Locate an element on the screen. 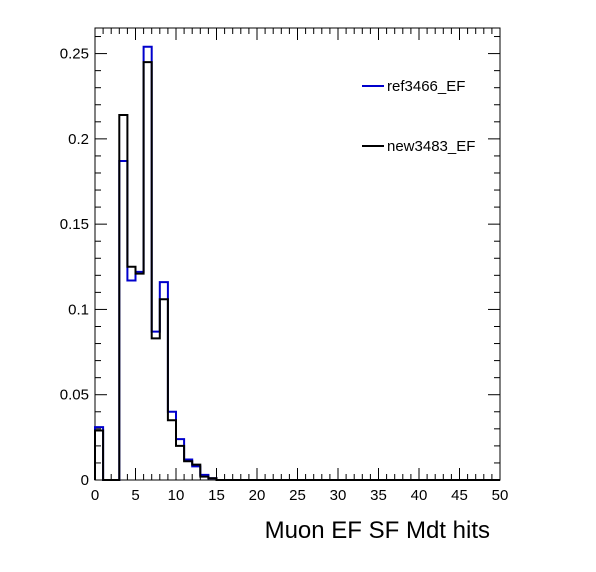 This screenshot has width=596, height=572. legend: ref3466_EF new3483_EF is located at coordinates (418, 116).